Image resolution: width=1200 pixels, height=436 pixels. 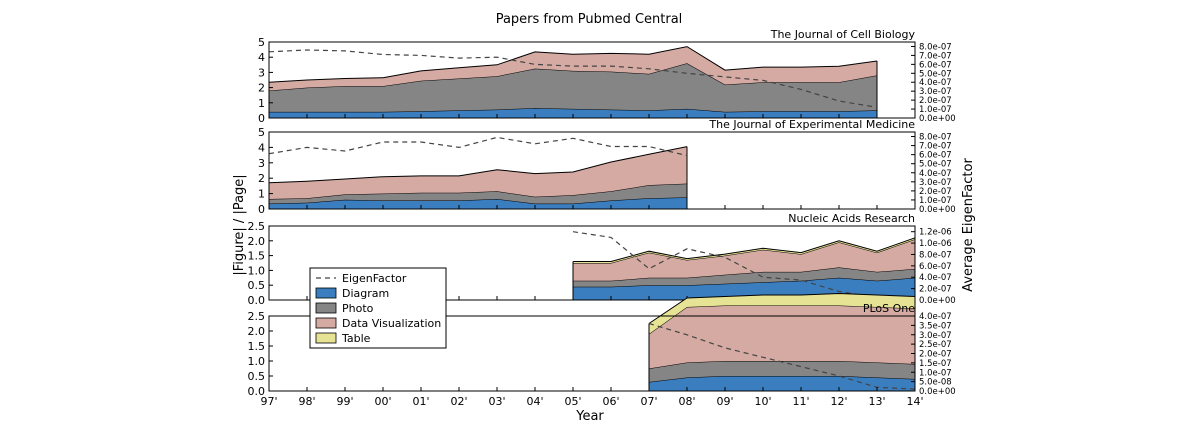 I want to click on panel-title: The Journal of Cell Biology, so click(x=843, y=34).